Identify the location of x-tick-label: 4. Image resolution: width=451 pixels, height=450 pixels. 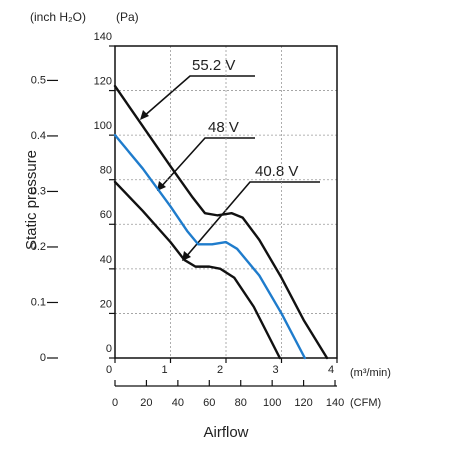
(331, 370).